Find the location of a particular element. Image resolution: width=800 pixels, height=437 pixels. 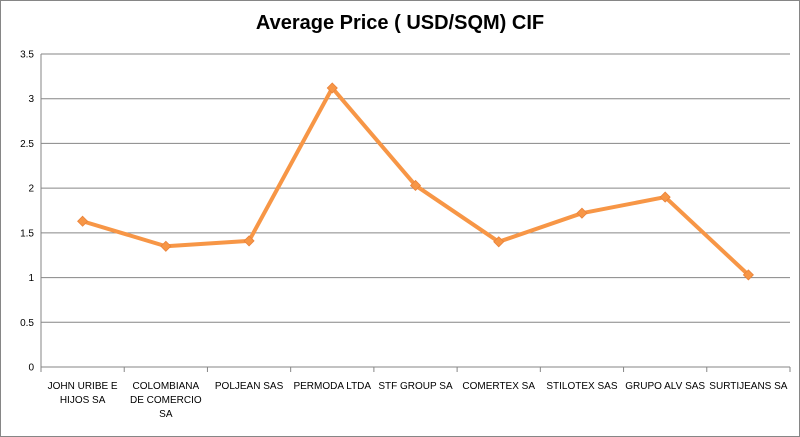

y-tick-label-5: 2.5 is located at coordinates (27, 144).